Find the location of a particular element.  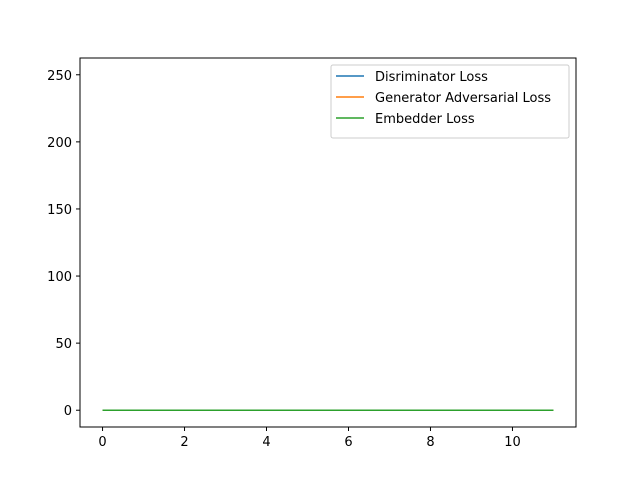

legend-label: Disriminator Loss is located at coordinates (431, 77).